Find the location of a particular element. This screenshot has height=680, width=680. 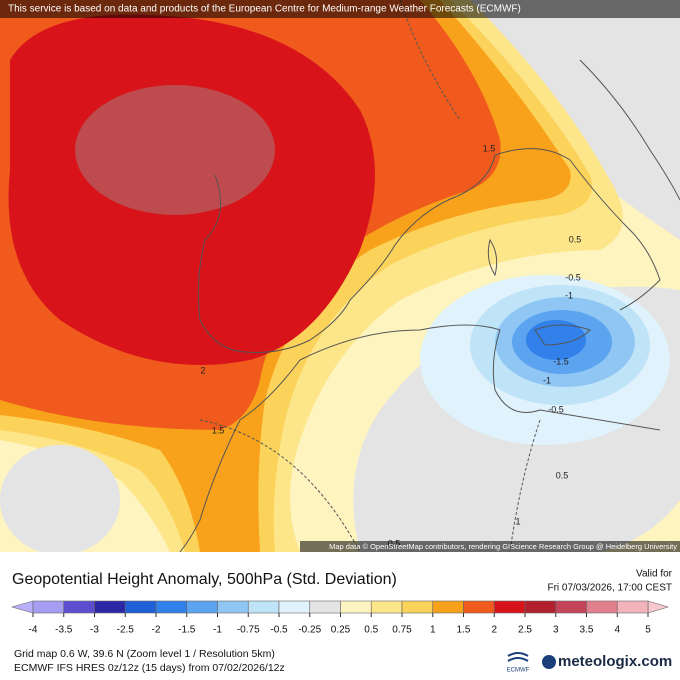

colorbar-tick-label: -1.5 is located at coordinates (187, 630).